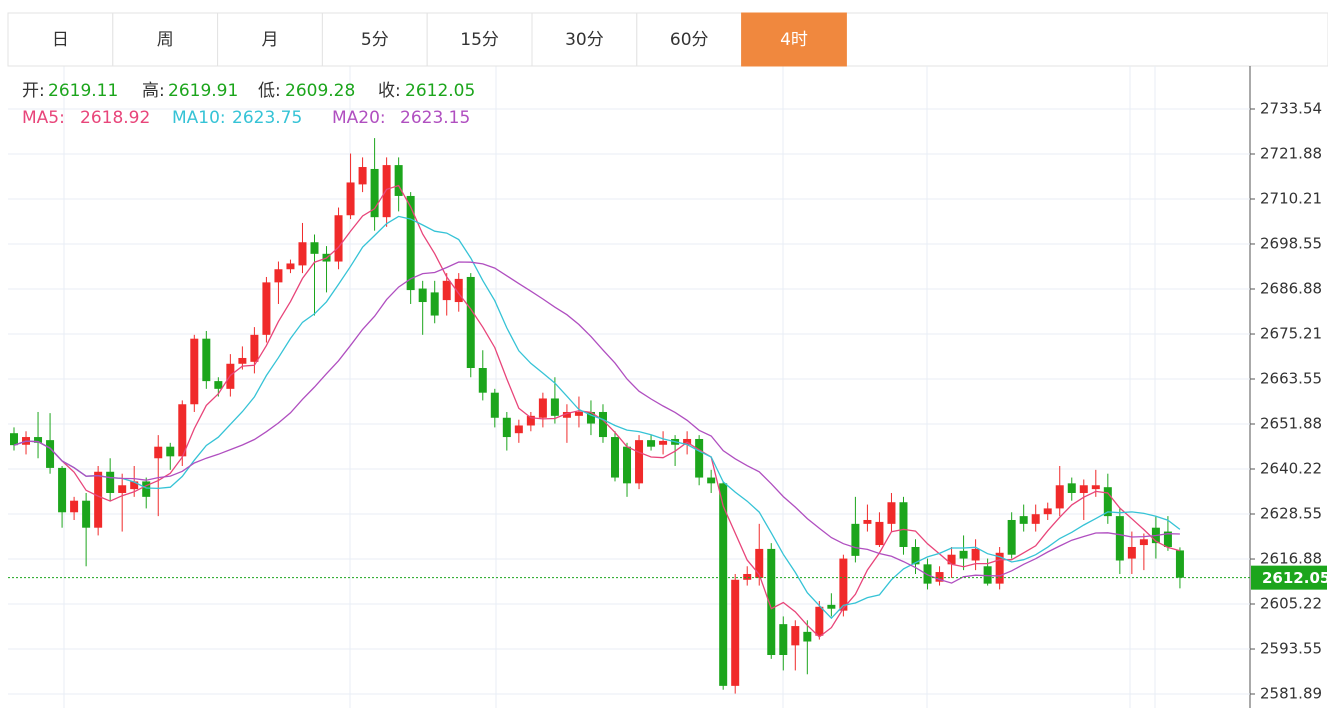 The image size is (1328, 708). What do you see at coordinates (267, 118) in the screenshot?
I see `ma-value: 2623.75` at bounding box center [267, 118].